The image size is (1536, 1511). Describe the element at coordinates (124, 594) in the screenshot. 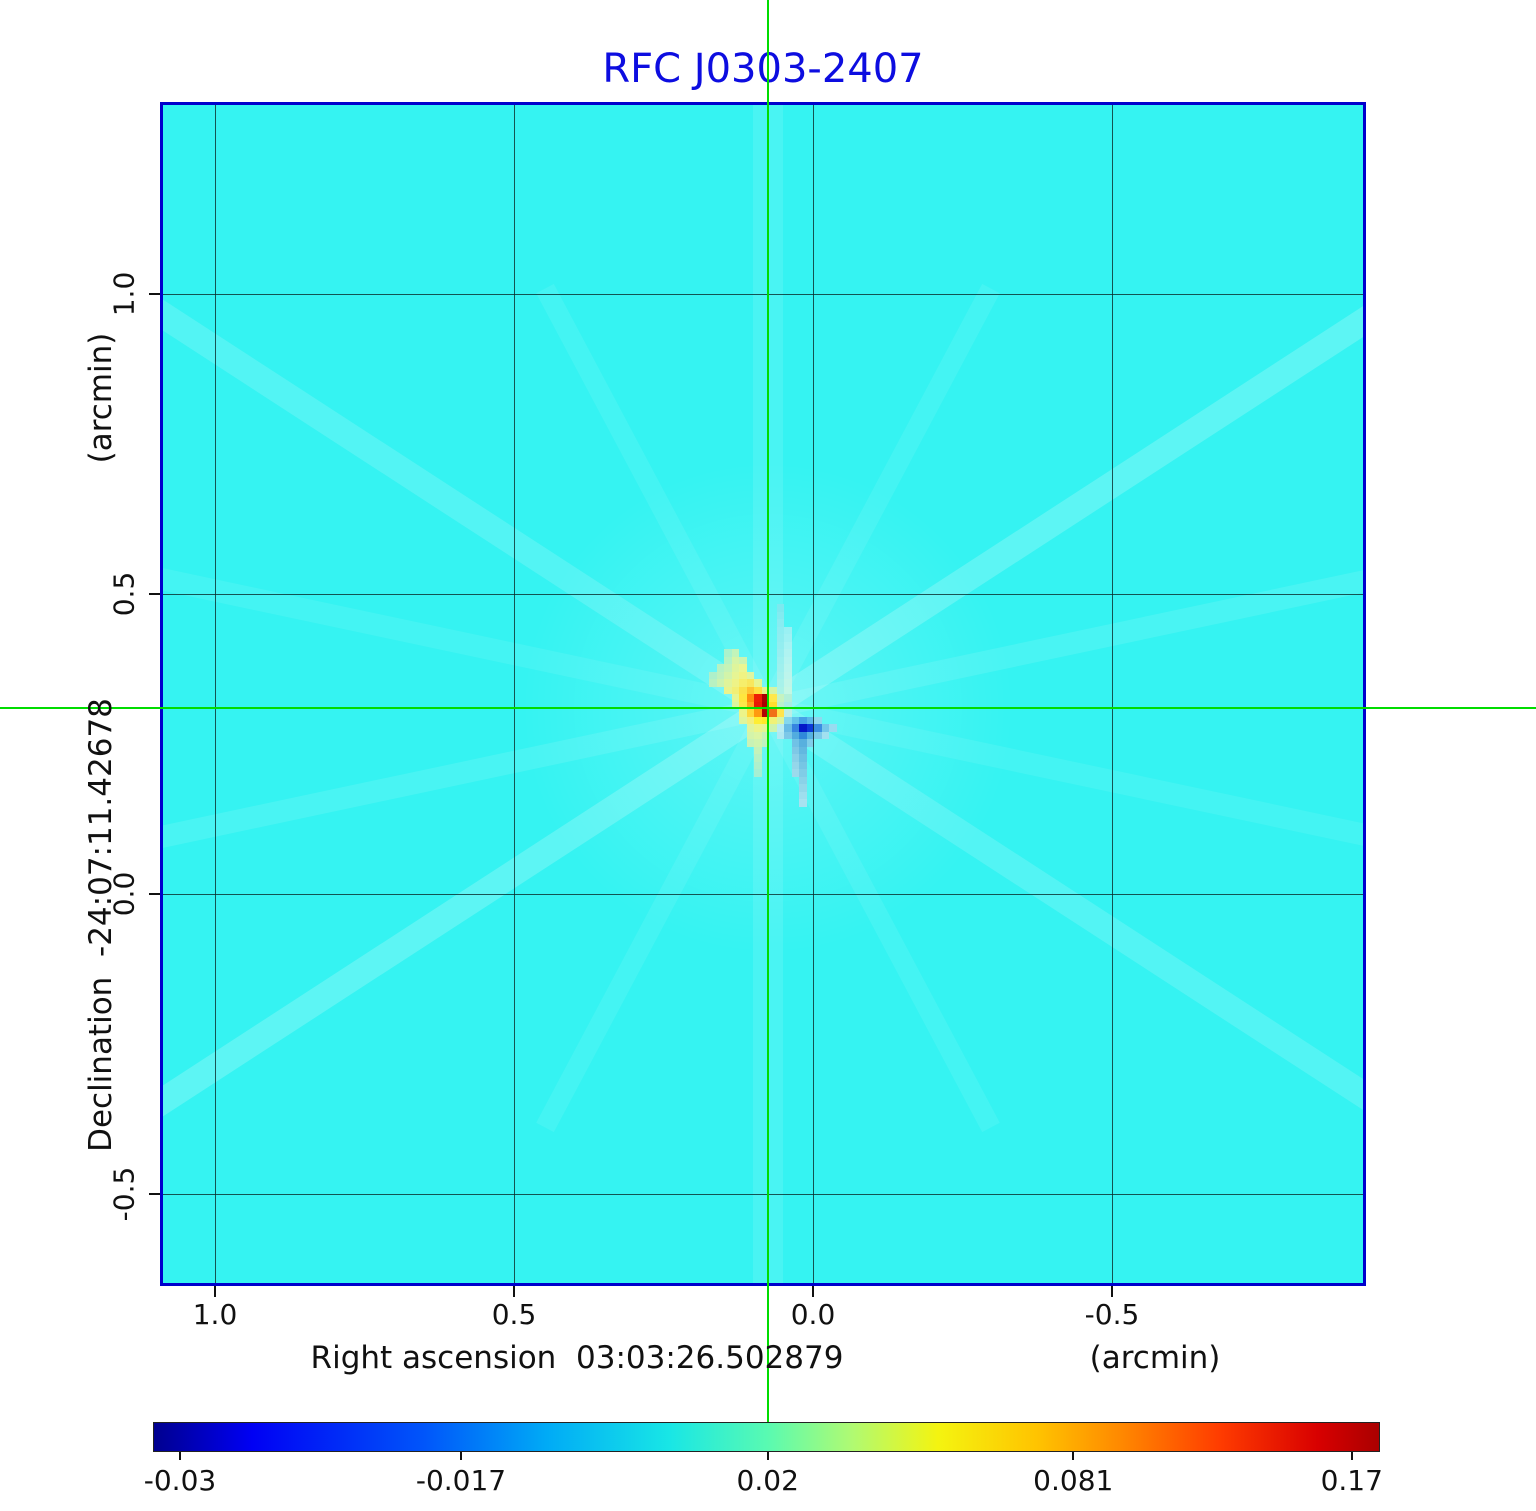

I see `y-axis-tick-label: 0.5` at that location.